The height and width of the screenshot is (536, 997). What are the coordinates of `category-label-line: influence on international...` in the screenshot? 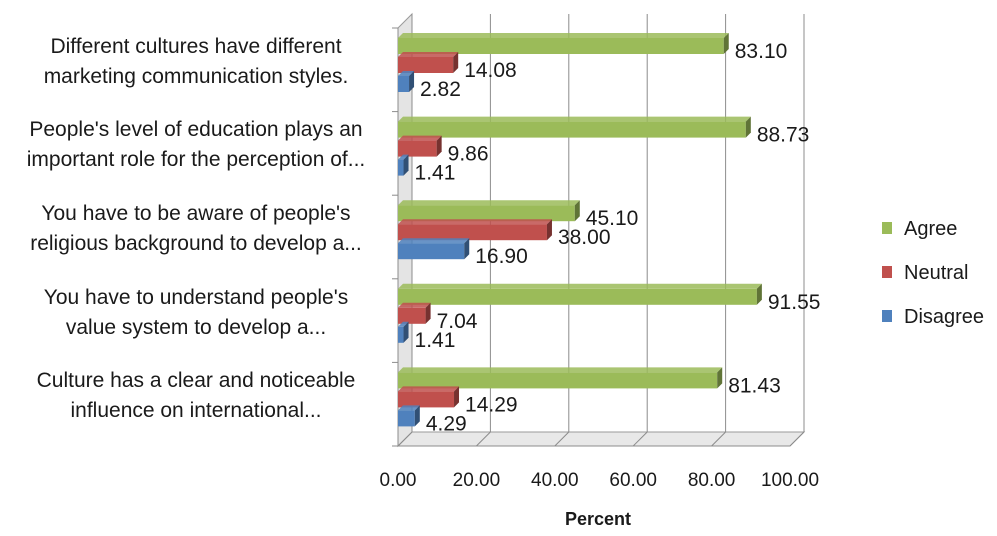 It's located at (196, 411).